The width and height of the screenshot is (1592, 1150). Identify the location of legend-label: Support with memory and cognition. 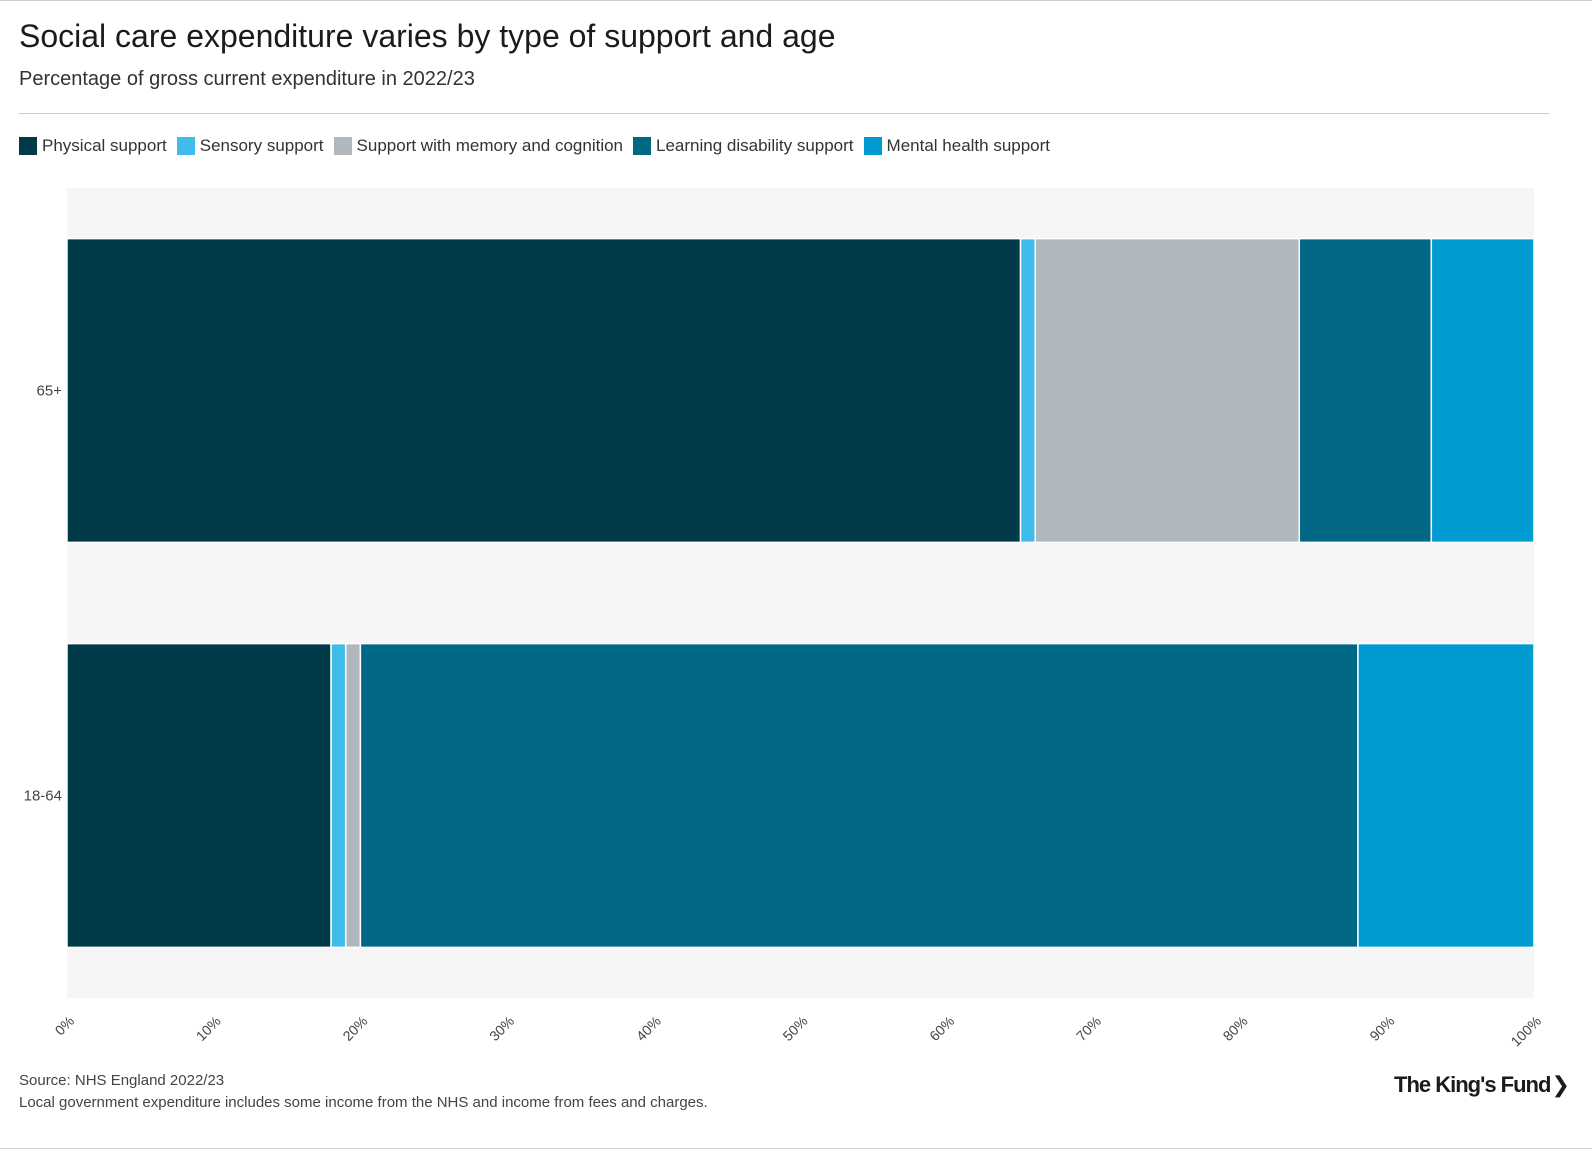
(490, 145).